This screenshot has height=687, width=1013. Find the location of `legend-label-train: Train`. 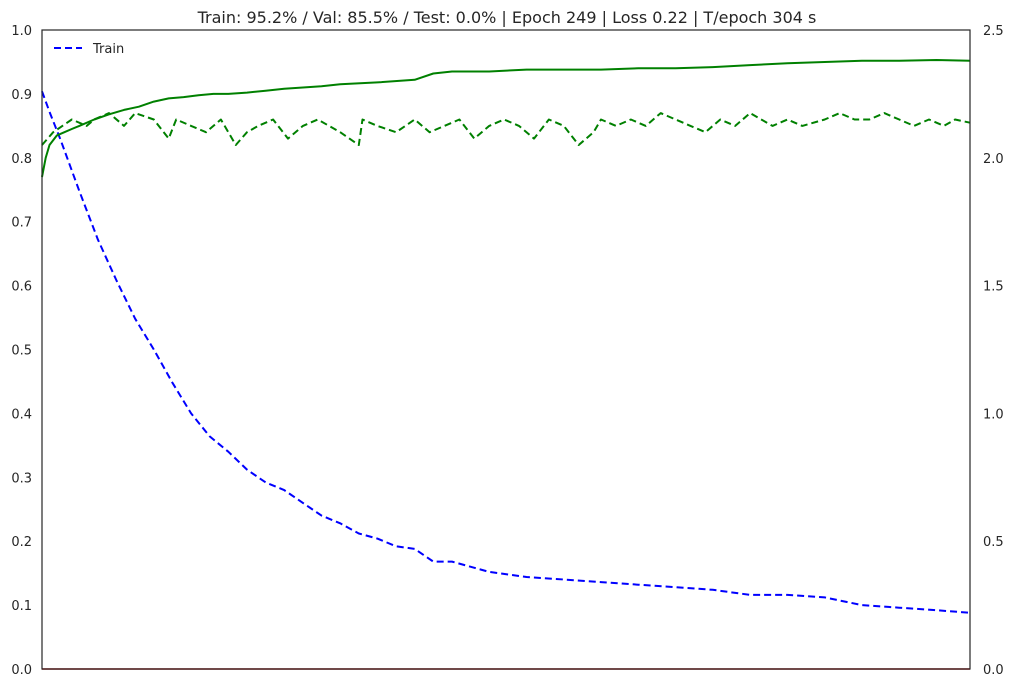

legend-label-train: Train is located at coordinates (108, 49).